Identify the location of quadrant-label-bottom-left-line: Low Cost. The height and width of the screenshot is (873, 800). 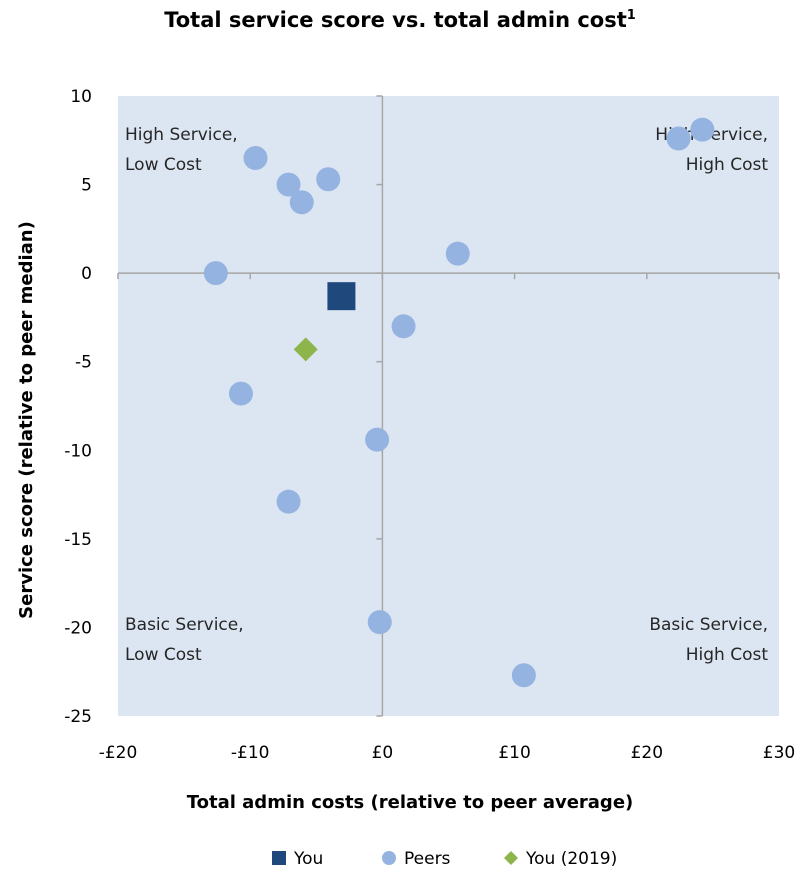
(163, 655).